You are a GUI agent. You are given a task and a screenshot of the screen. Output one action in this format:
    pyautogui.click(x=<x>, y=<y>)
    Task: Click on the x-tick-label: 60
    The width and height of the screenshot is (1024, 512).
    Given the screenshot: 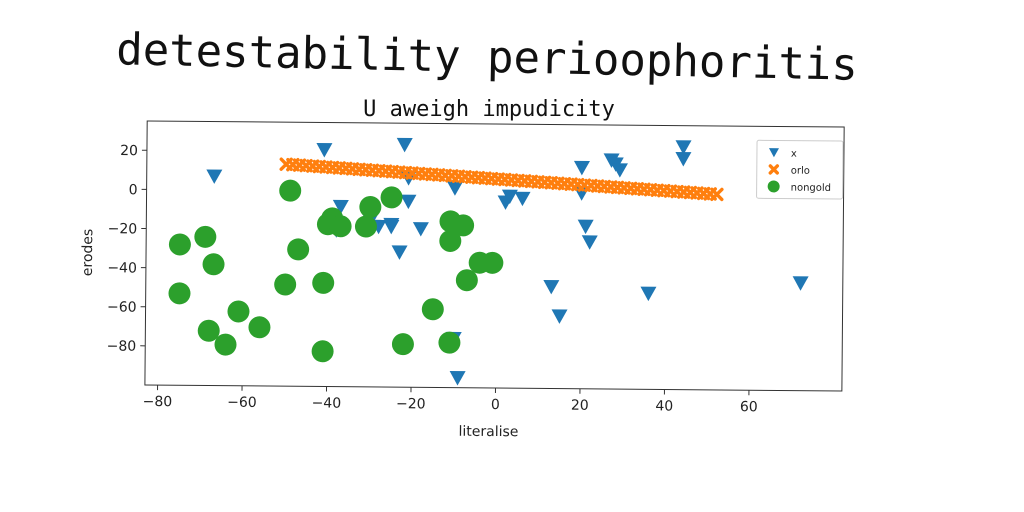 What is the action you would take?
    pyautogui.click(x=749, y=407)
    